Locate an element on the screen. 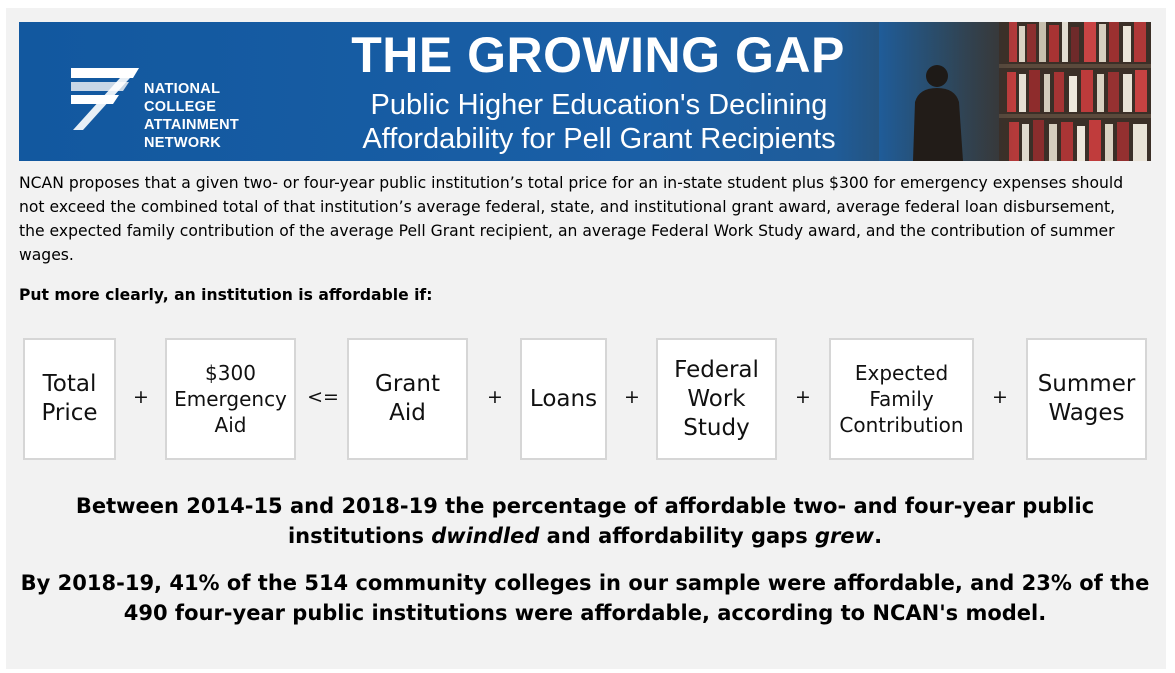 This screenshot has width=1175, height=673. organization-name: NATIONAL COLLEGE ATTAINMENT NETWORK is located at coordinates (191, 116).